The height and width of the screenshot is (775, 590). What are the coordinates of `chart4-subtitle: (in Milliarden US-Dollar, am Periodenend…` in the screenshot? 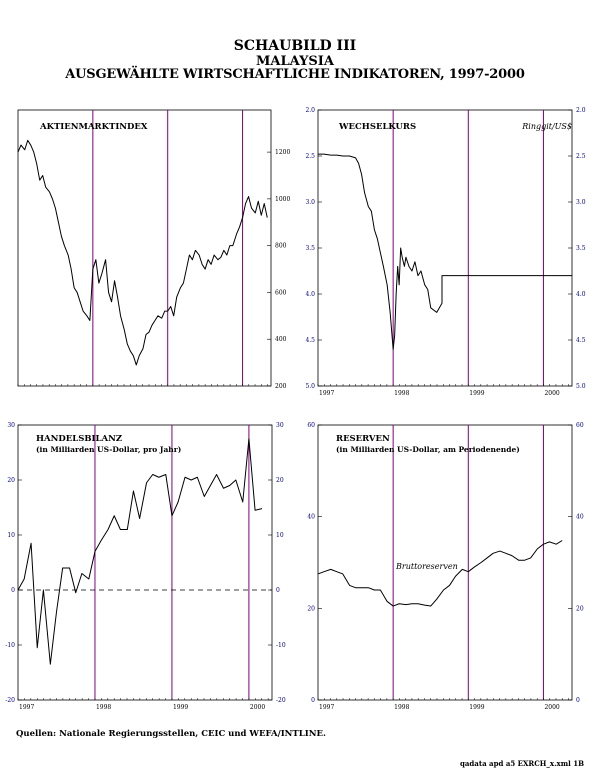 It's located at (428, 449).